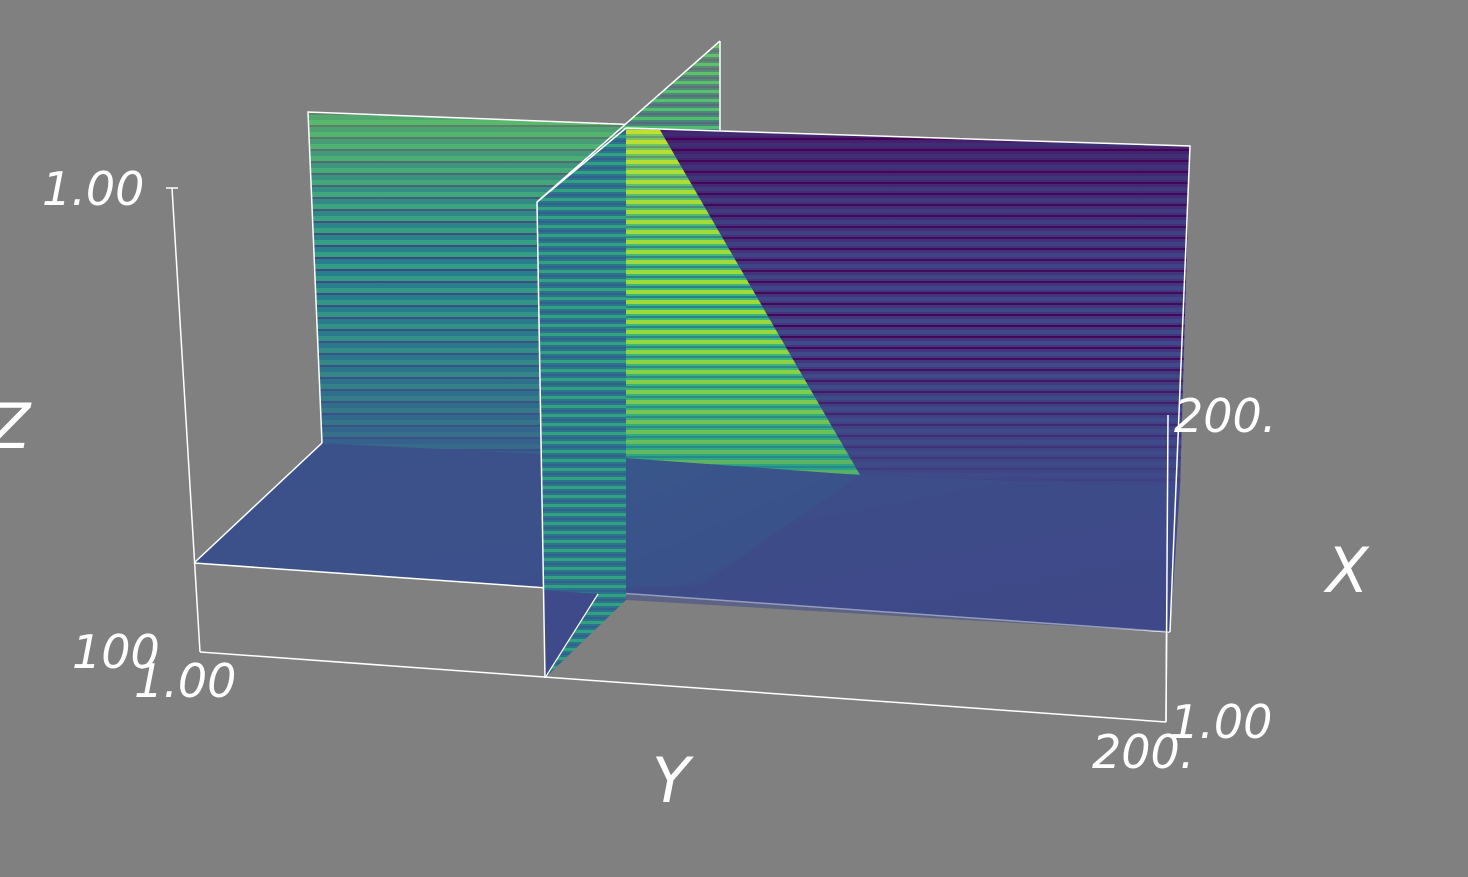  What do you see at coordinates (186, 420) in the screenshot?
I see `z-axis-line` at bounding box center [186, 420].